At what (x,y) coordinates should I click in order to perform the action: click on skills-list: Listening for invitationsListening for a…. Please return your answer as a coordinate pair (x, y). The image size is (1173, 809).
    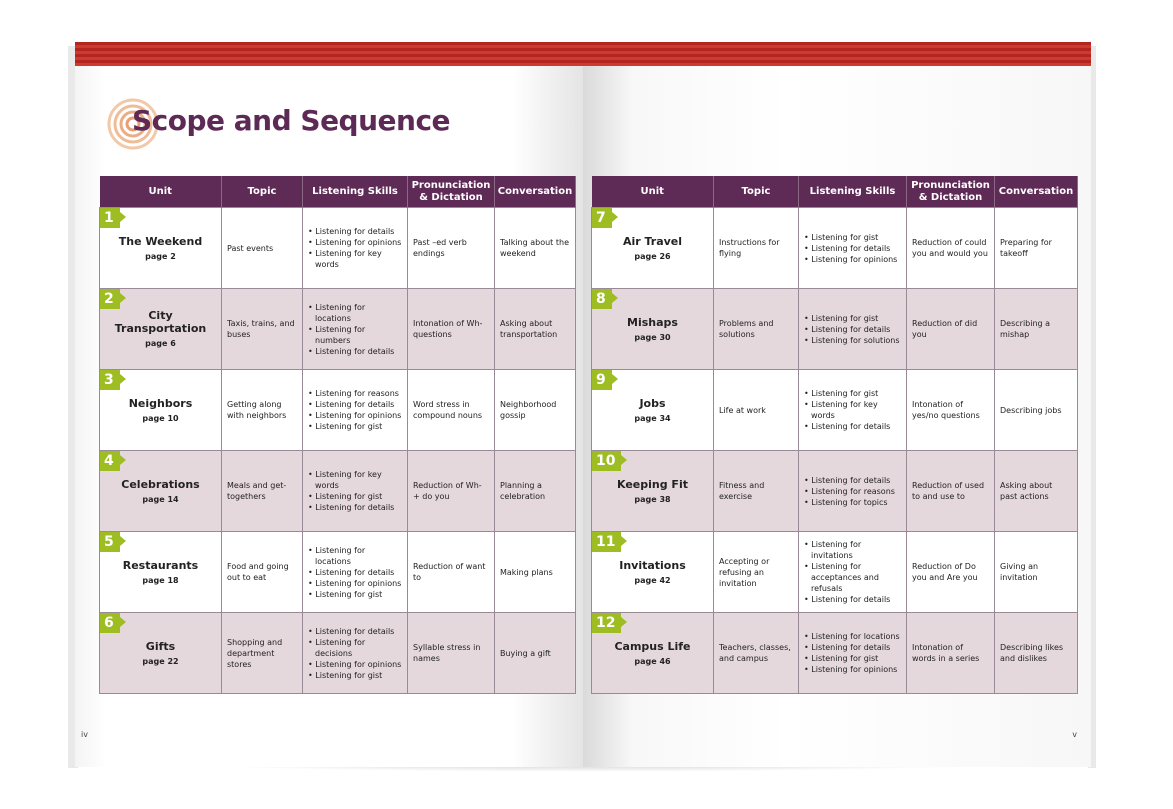
    Looking at the image, I should click on (852, 572).